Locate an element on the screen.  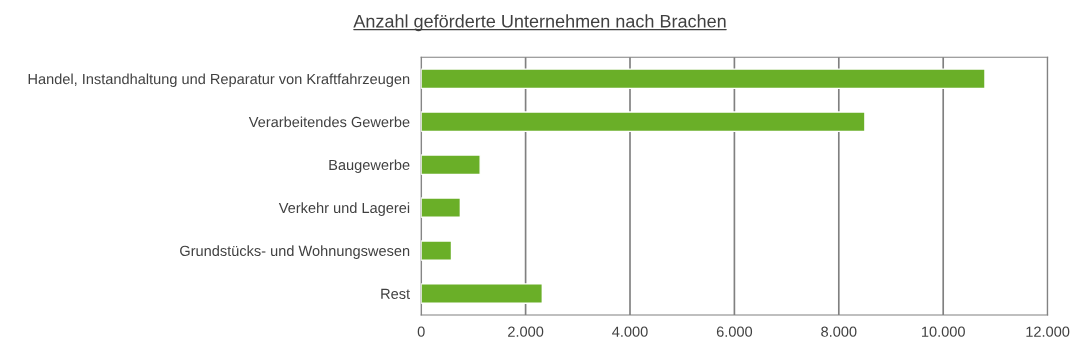
x-tick-label: 4.000 is located at coordinates (630, 331).